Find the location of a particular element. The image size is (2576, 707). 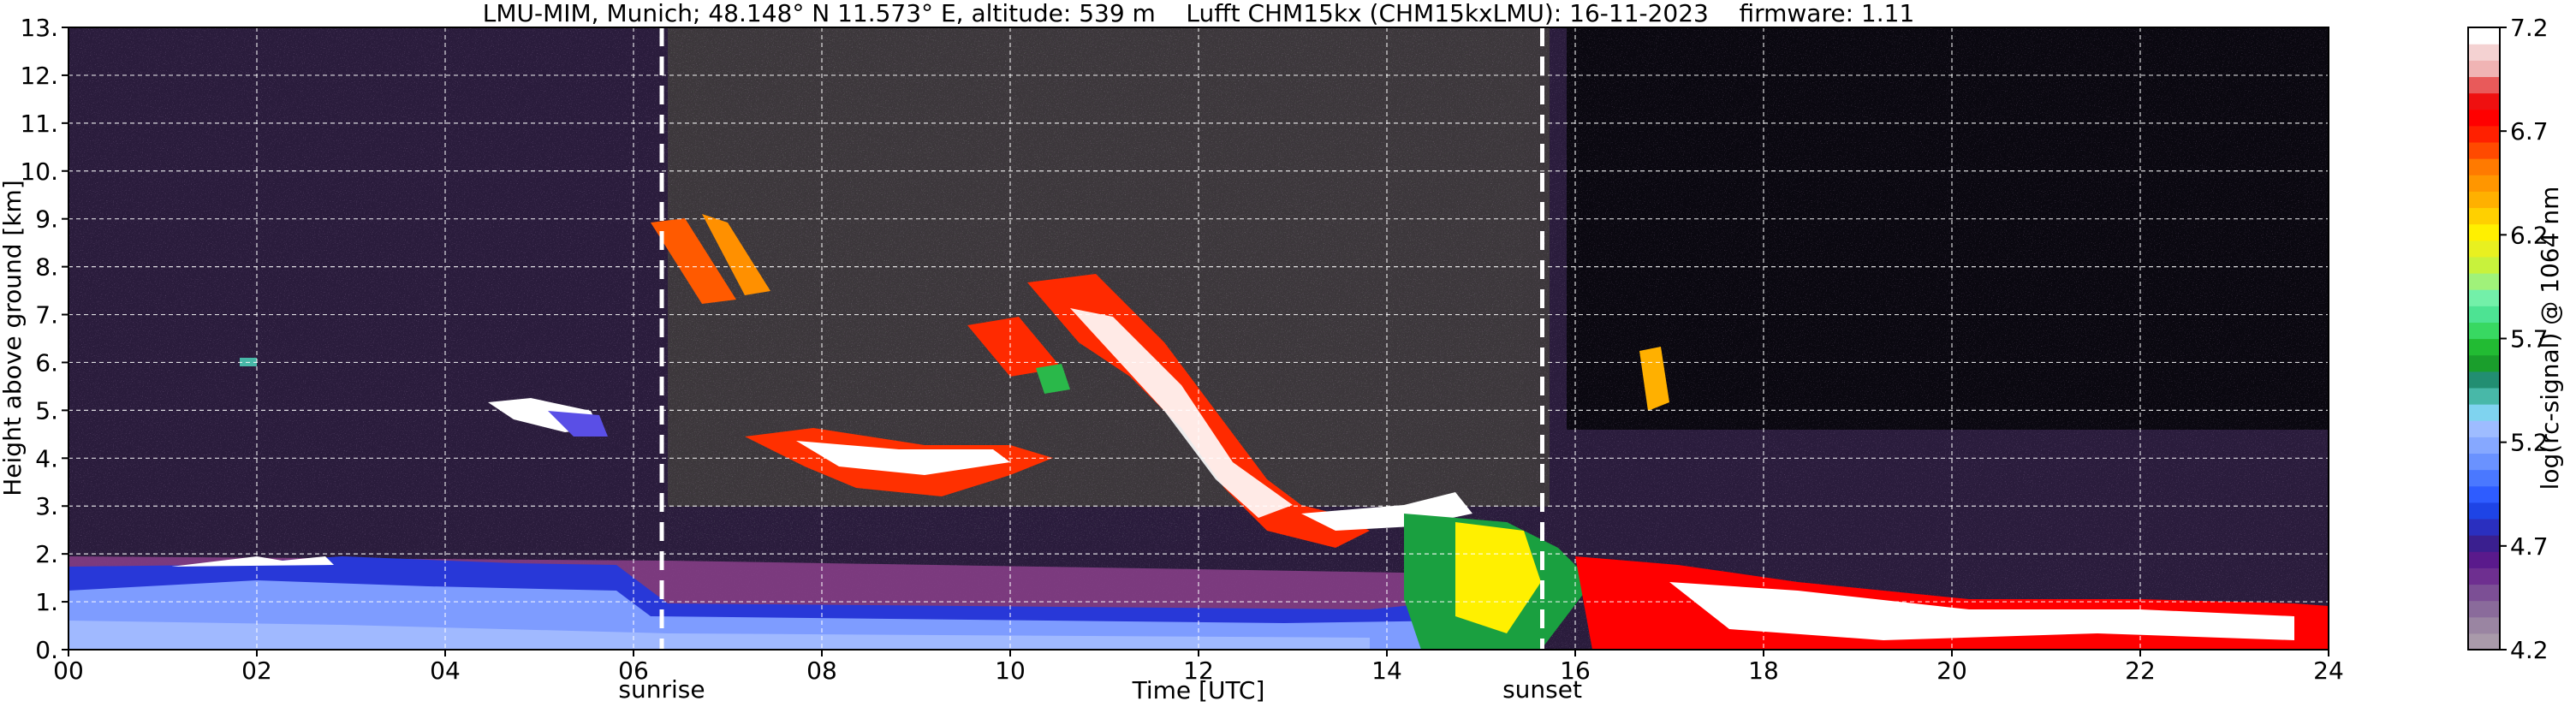

y-tick-label: 3. is located at coordinates (46, 506).